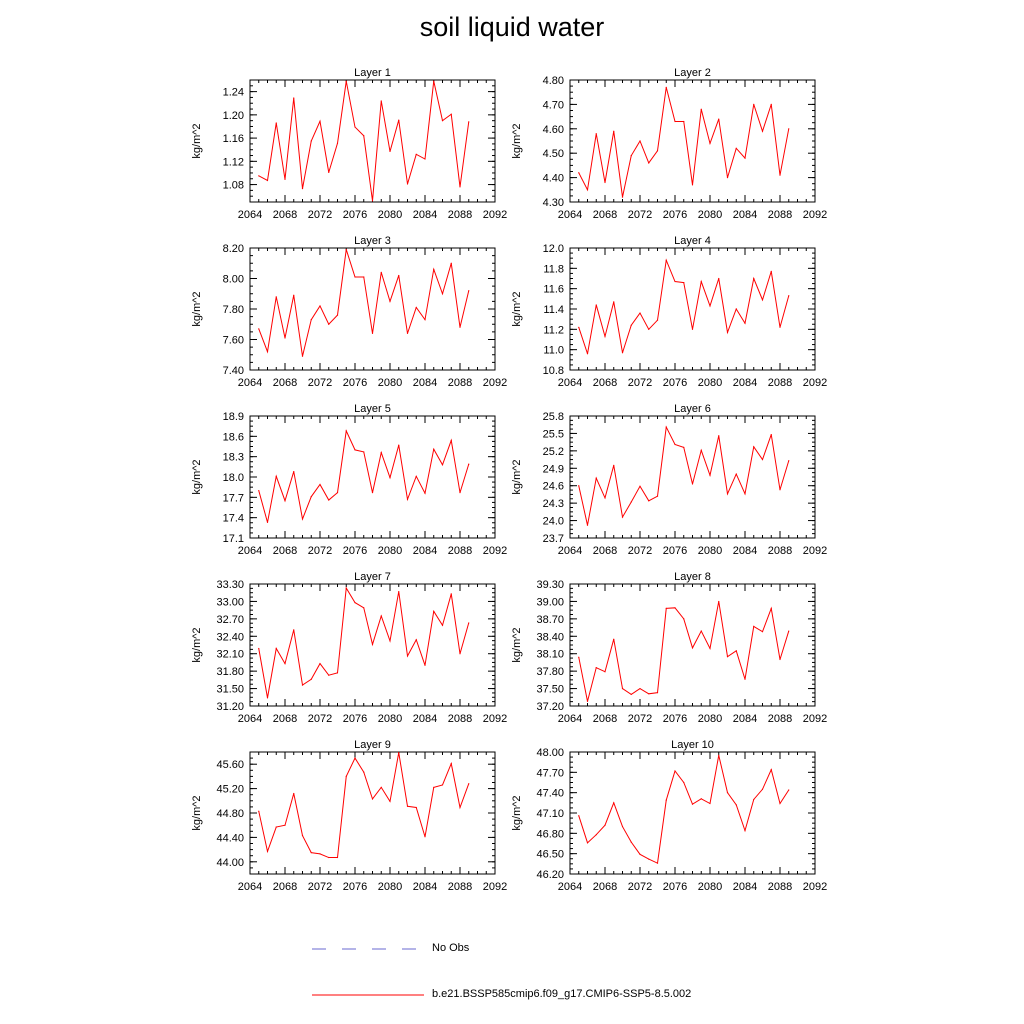 The width and height of the screenshot is (1024, 1024). What do you see at coordinates (675, 215) in the screenshot?
I see `x-tick-label: 2076` at bounding box center [675, 215].